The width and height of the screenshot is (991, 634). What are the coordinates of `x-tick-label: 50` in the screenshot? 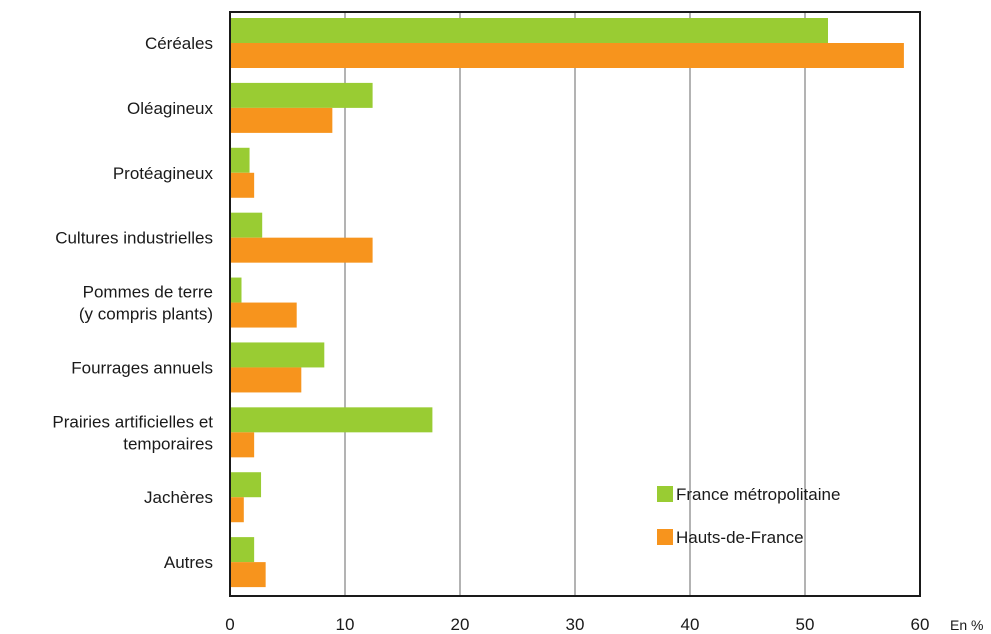 It's located at (805, 624).